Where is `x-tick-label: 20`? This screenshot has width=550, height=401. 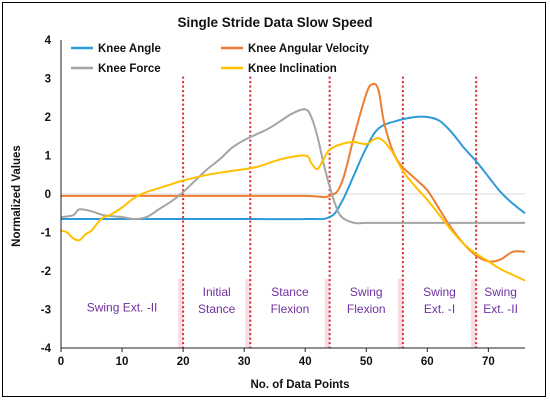
x-tick-label: 20 is located at coordinates (183, 362).